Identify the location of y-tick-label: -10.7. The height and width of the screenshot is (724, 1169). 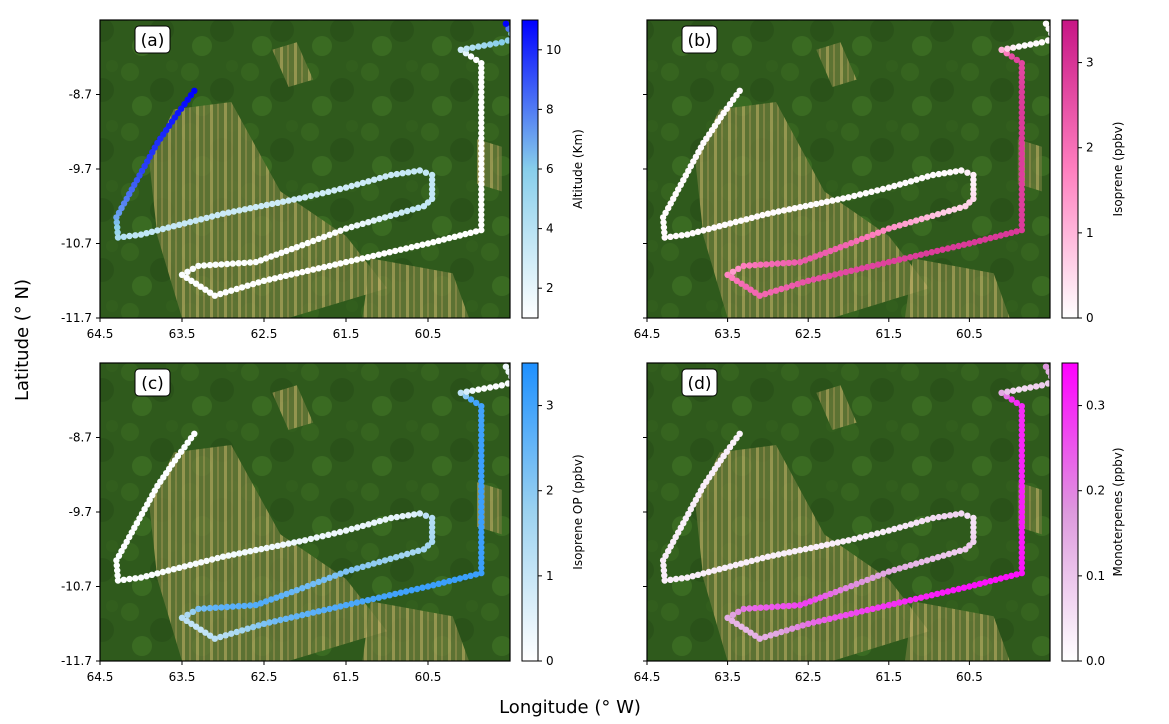
(76, 244).